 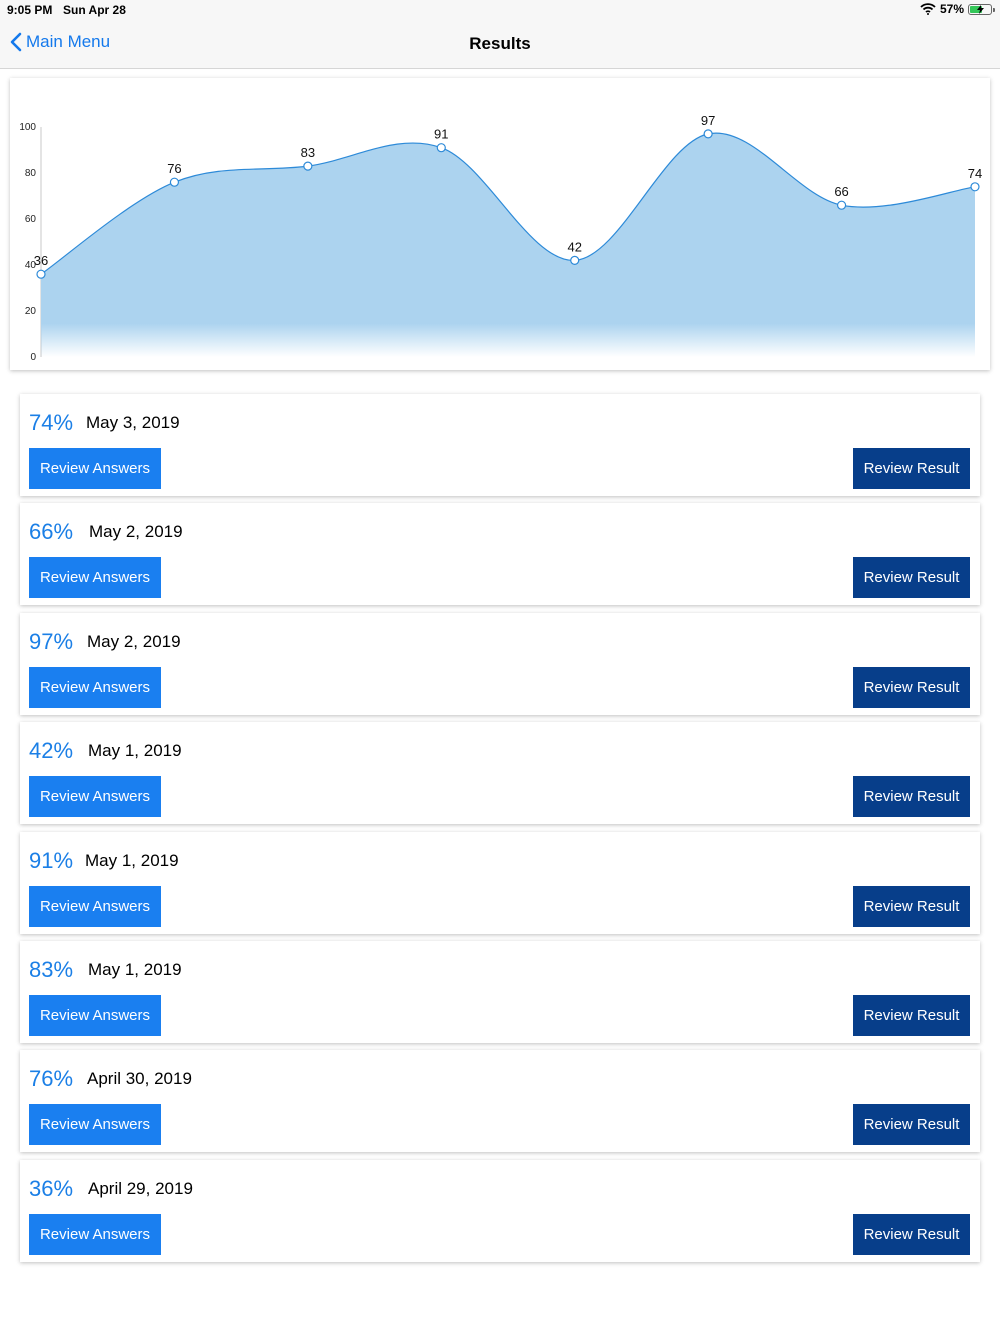 What do you see at coordinates (574, 246) in the screenshot?
I see `data-label: 42` at bounding box center [574, 246].